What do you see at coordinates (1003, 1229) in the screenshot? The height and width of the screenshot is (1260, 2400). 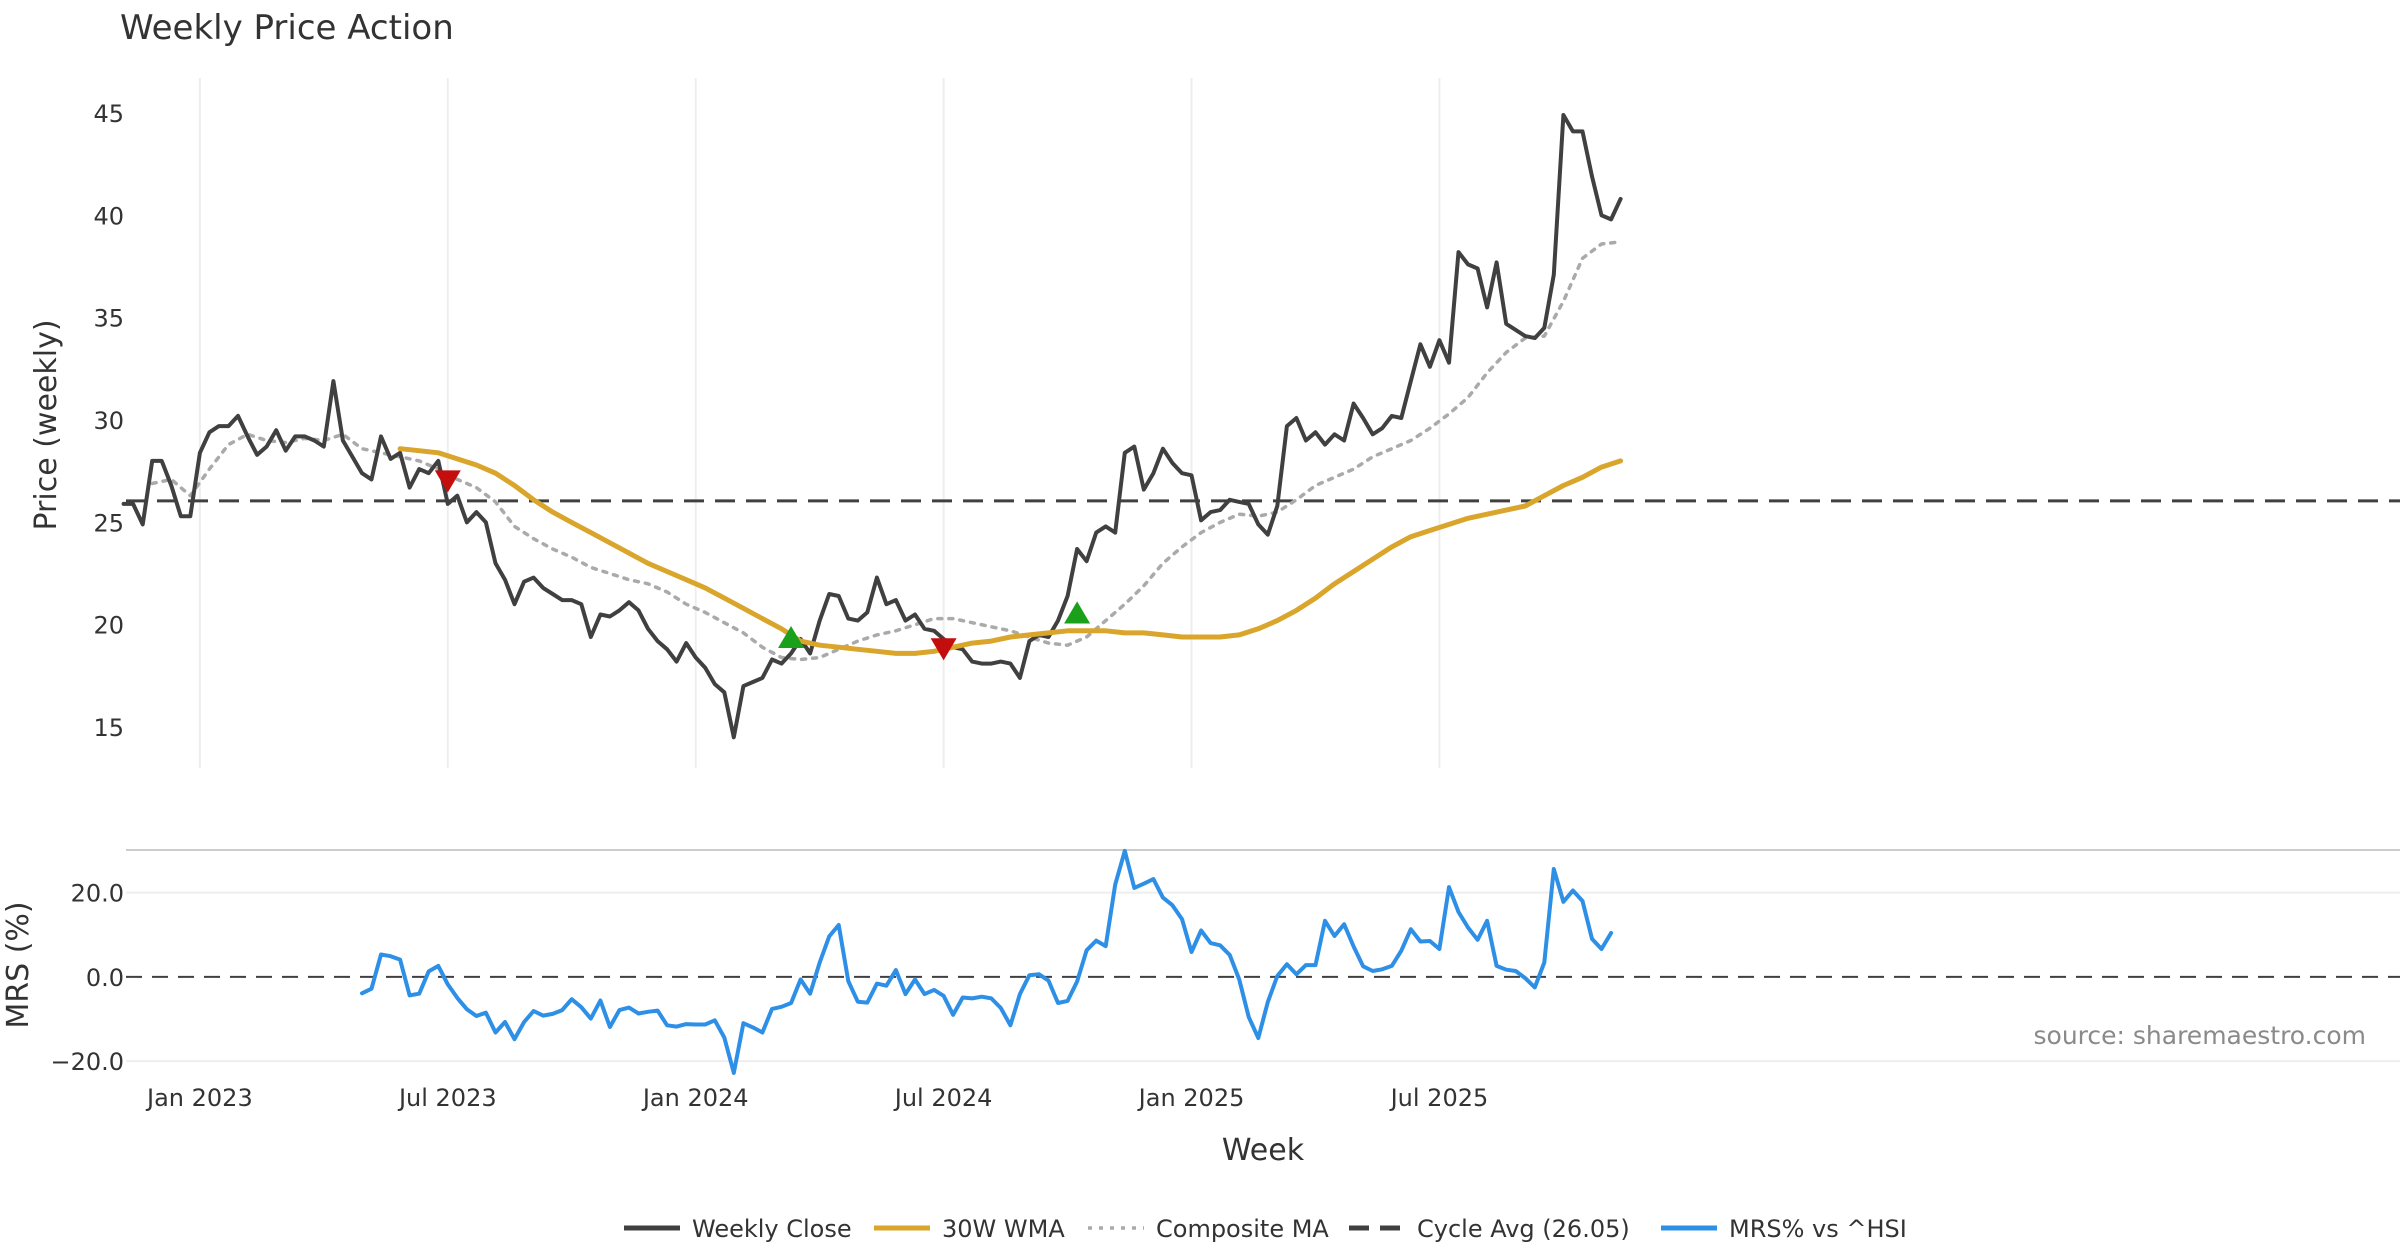 I see `legend-label: 30W WMA` at bounding box center [1003, 1229].